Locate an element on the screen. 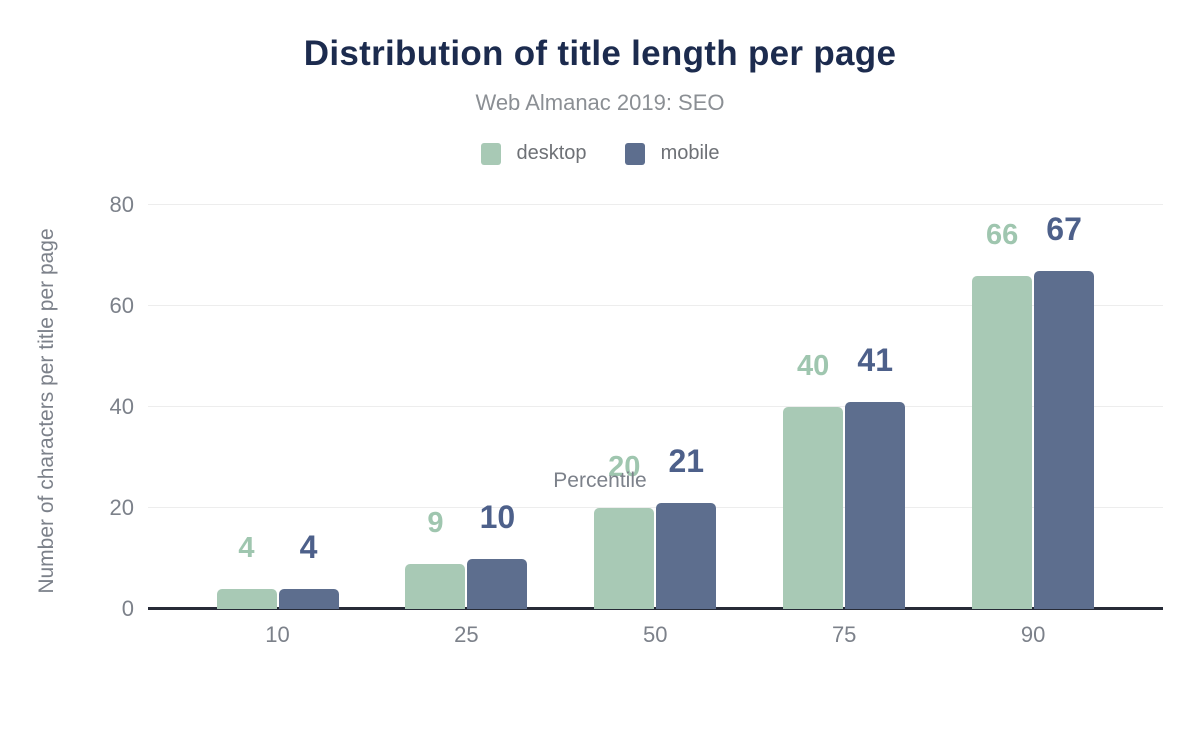 Image resolution: width=1200 pixels, height=742 pixels. bar-desktop-p75 is located at coordinates (813, 508).